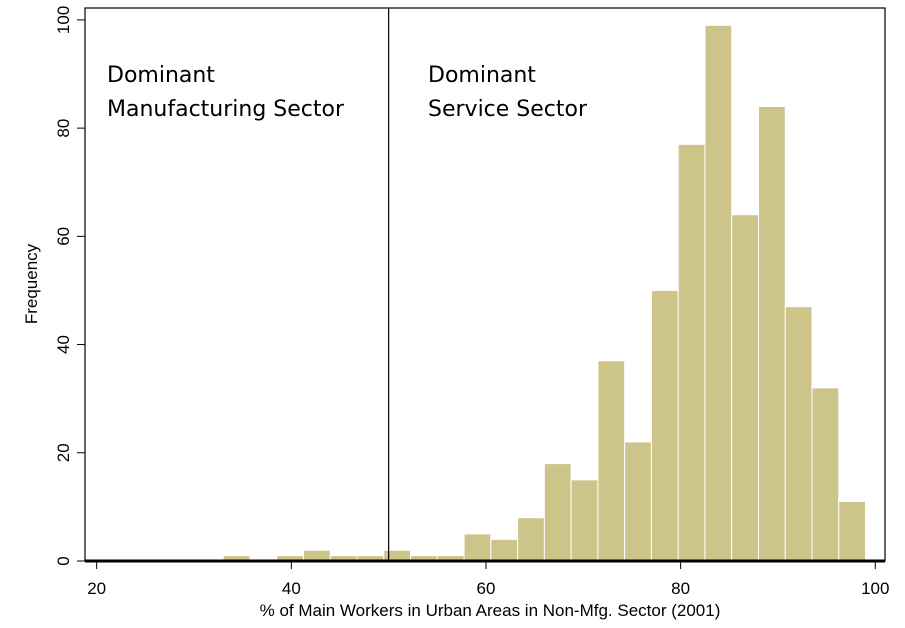 Image resolution: width=905 pixels, height=628 pixels. I want to click on y-tick-label: 100, so click(63, 20).